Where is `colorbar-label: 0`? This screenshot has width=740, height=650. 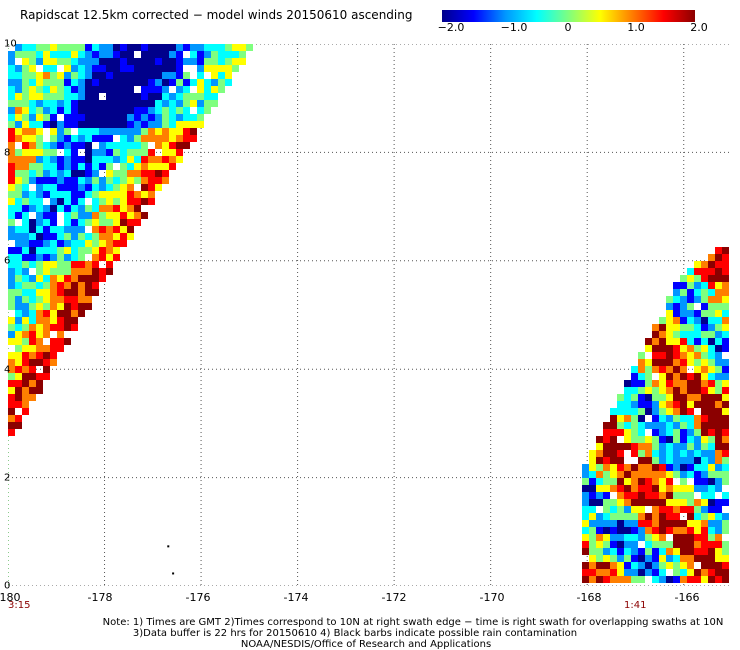
colorbar-label: 0 is located at coordinates (568, 27).